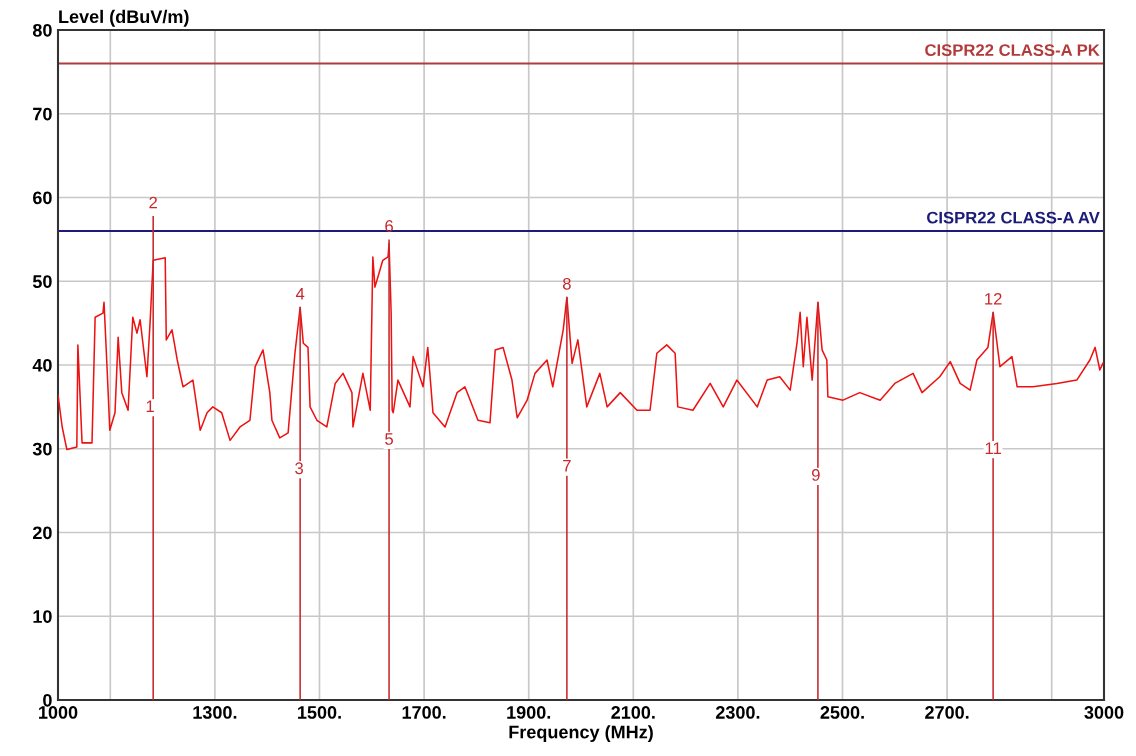 The image size is (1136, 756). I want to click on x-tick-label: 1300., so click(215, 712).